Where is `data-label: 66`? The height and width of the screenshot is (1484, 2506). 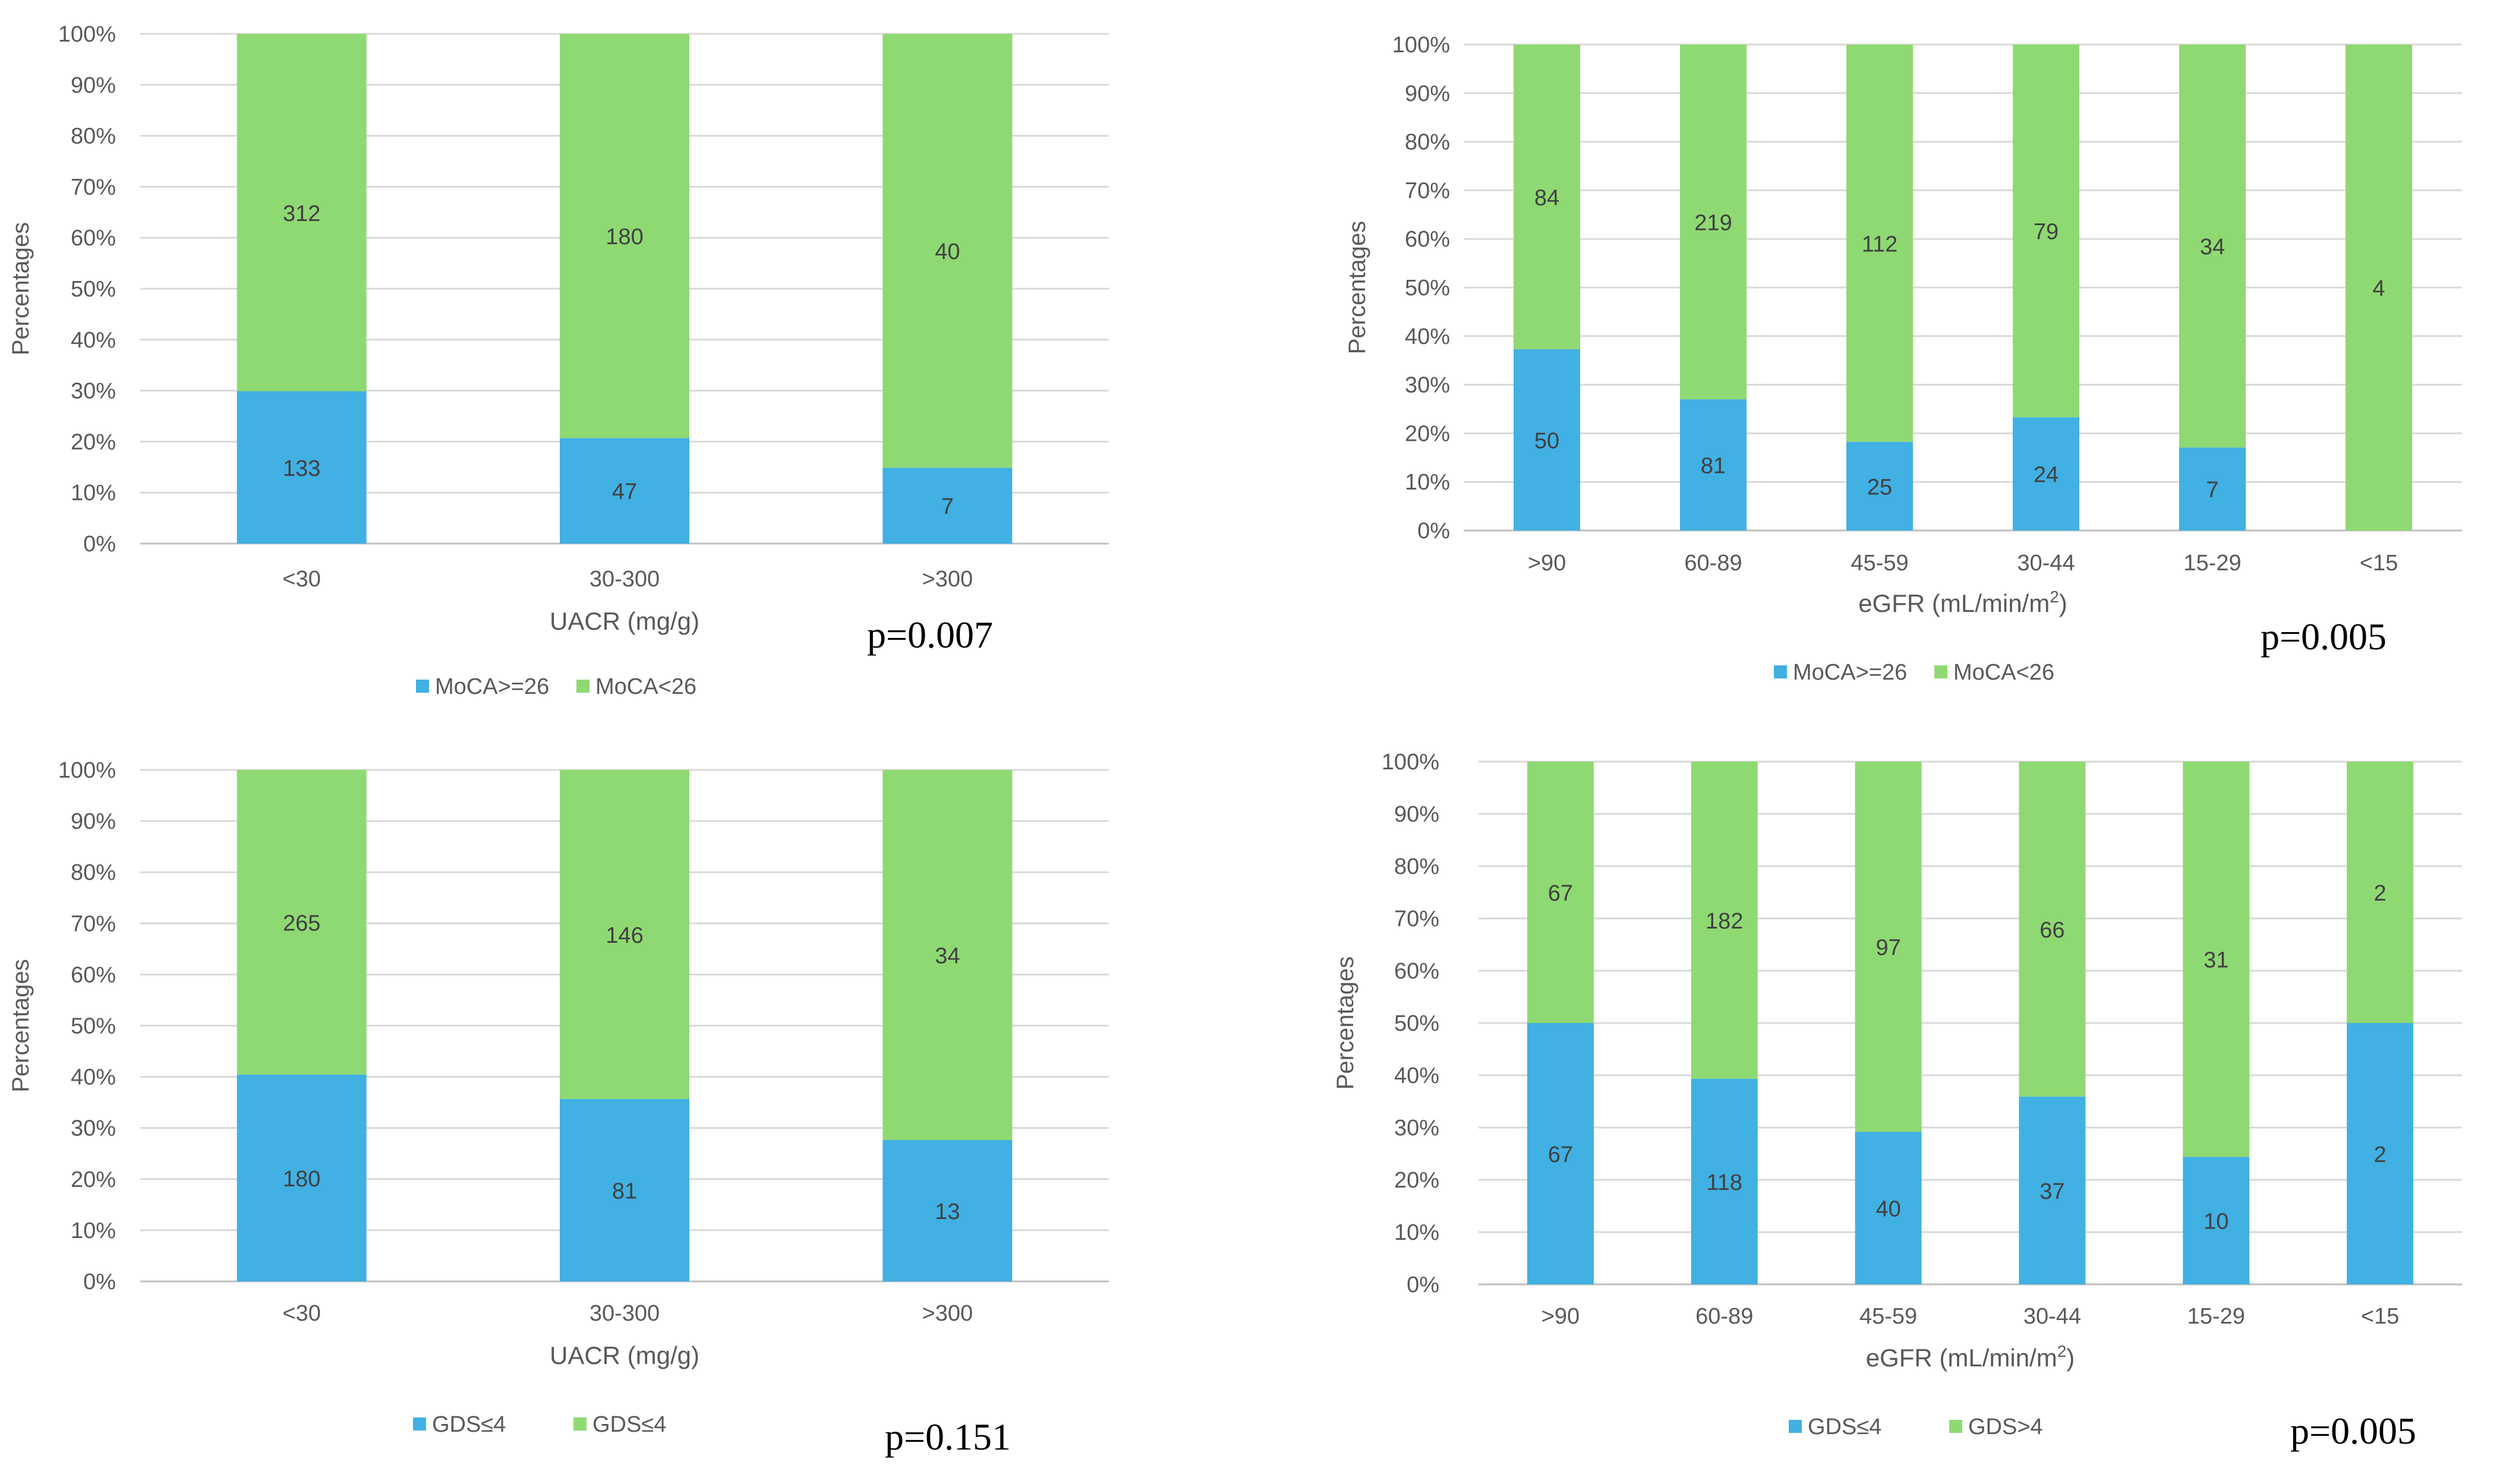
data-label: 66 is located at coordinates (2052, 930).